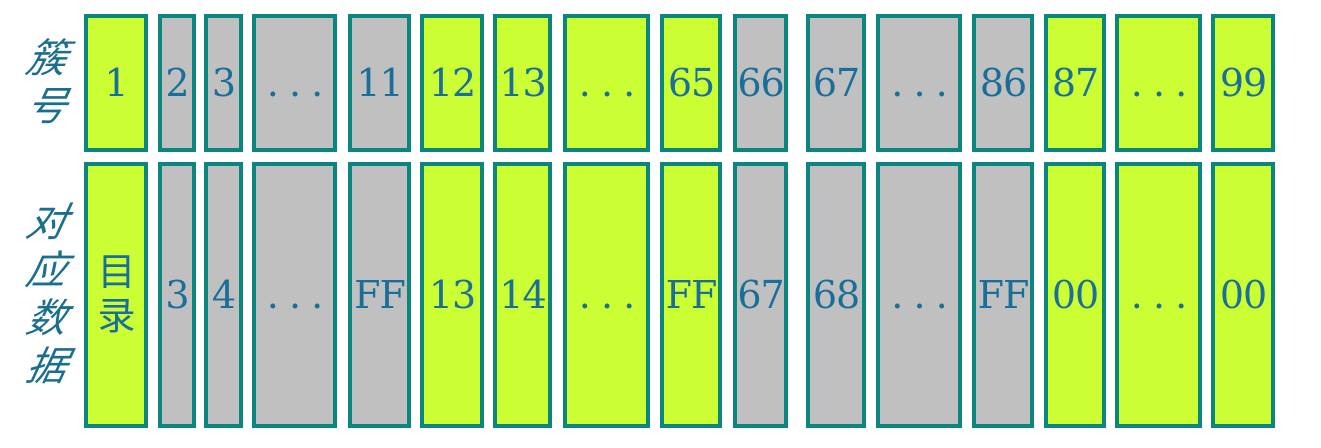  I want to click on cluster-data-cell: 3, so click(177, 295).